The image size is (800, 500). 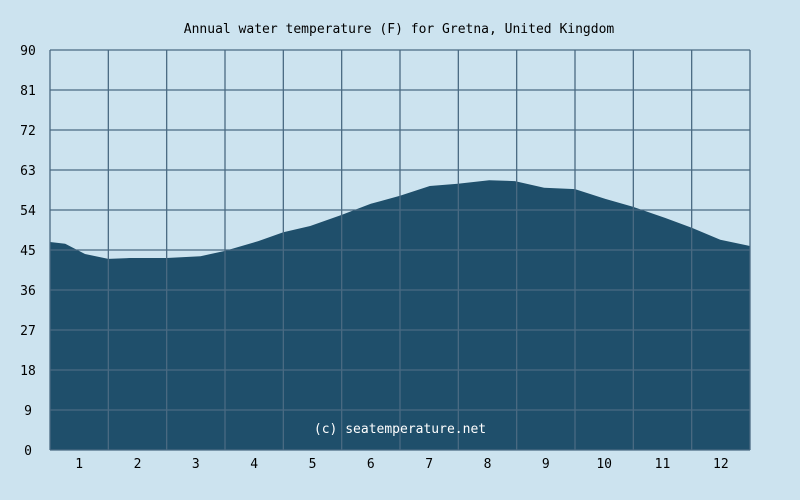 I want to click on x-tick-label: 4, so click(x=254, y=464).